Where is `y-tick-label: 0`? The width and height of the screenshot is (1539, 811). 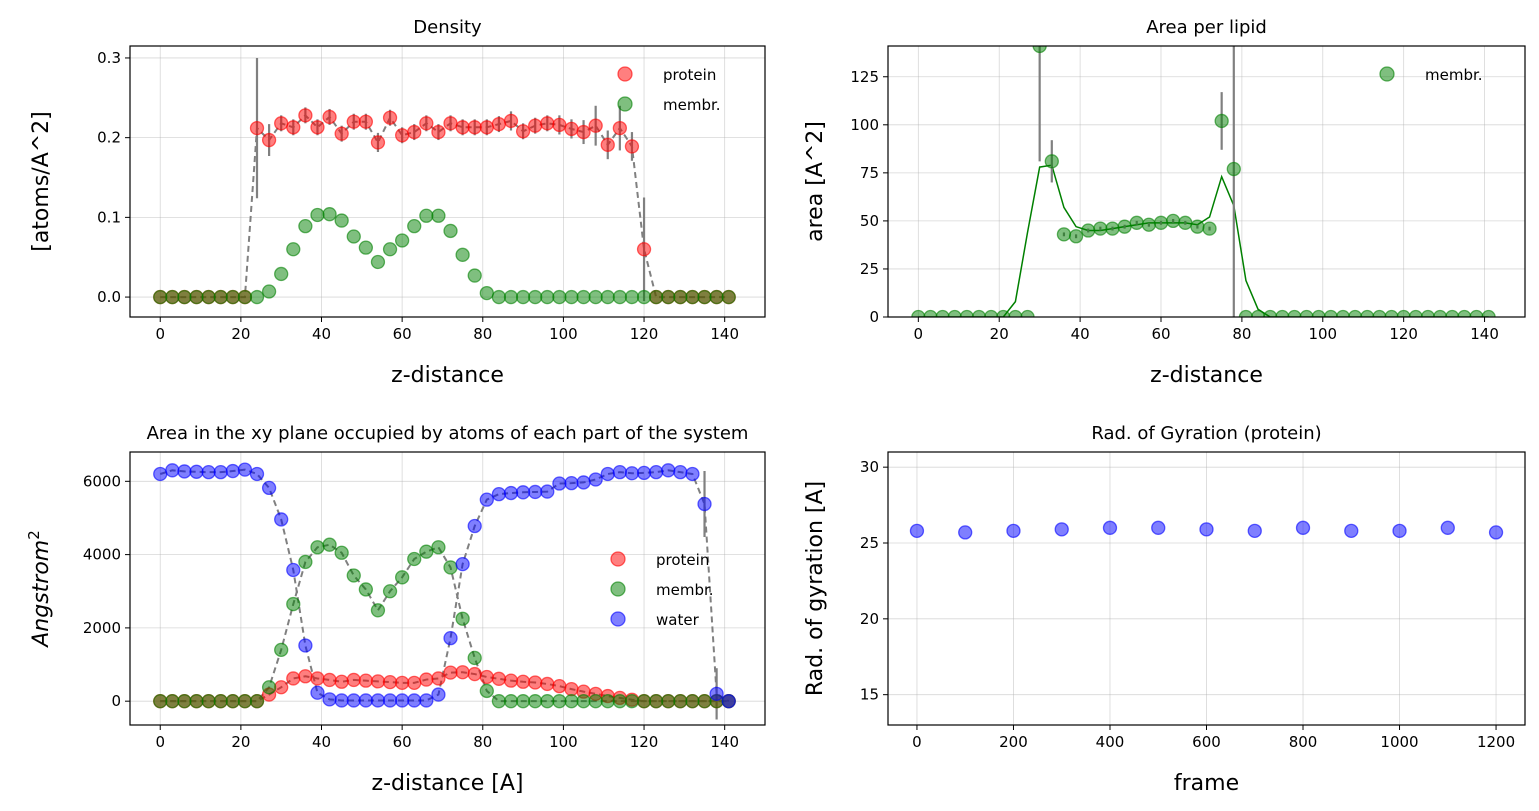 y-tick-label: 0 is located at coordinates (874, 317).